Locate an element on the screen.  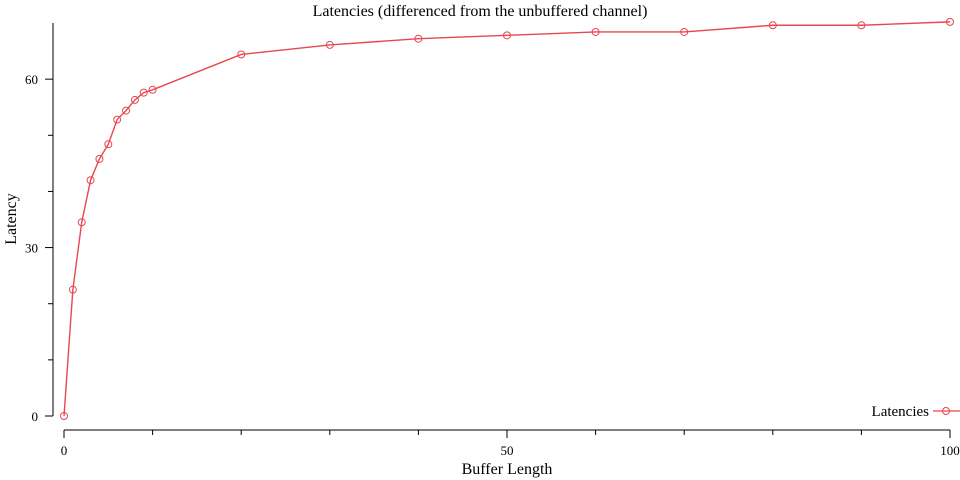
legend-marker is located at coordinates (946, 411).